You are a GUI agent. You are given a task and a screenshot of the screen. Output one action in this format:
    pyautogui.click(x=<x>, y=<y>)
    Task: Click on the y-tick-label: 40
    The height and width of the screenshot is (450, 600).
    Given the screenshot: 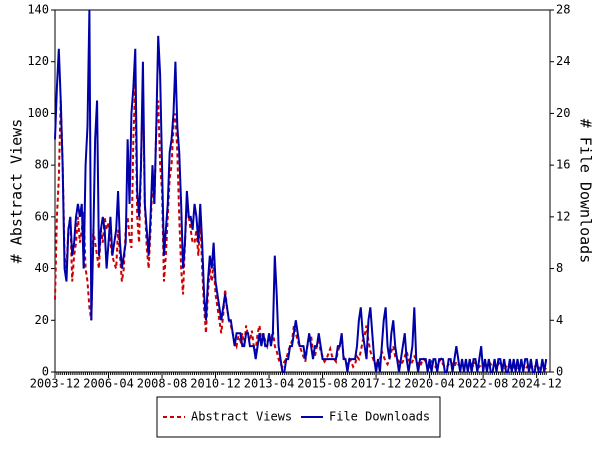 What is the action you would take?
    pyautogui.click(x=42, y=268)
    